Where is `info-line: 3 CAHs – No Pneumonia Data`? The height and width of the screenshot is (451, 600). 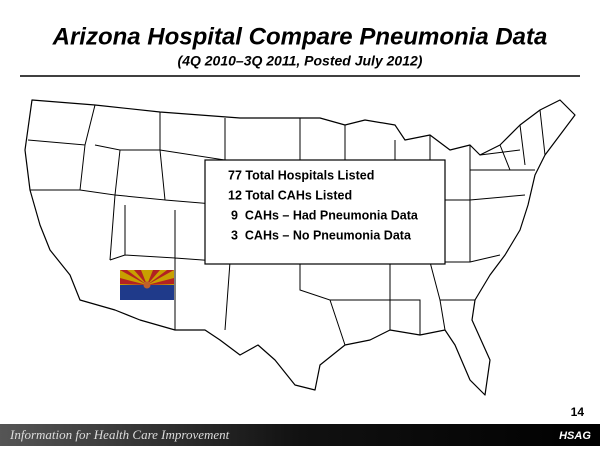 info-line: 3 CAHs – No Pneumonia Data is located at coordinates (321, 235).